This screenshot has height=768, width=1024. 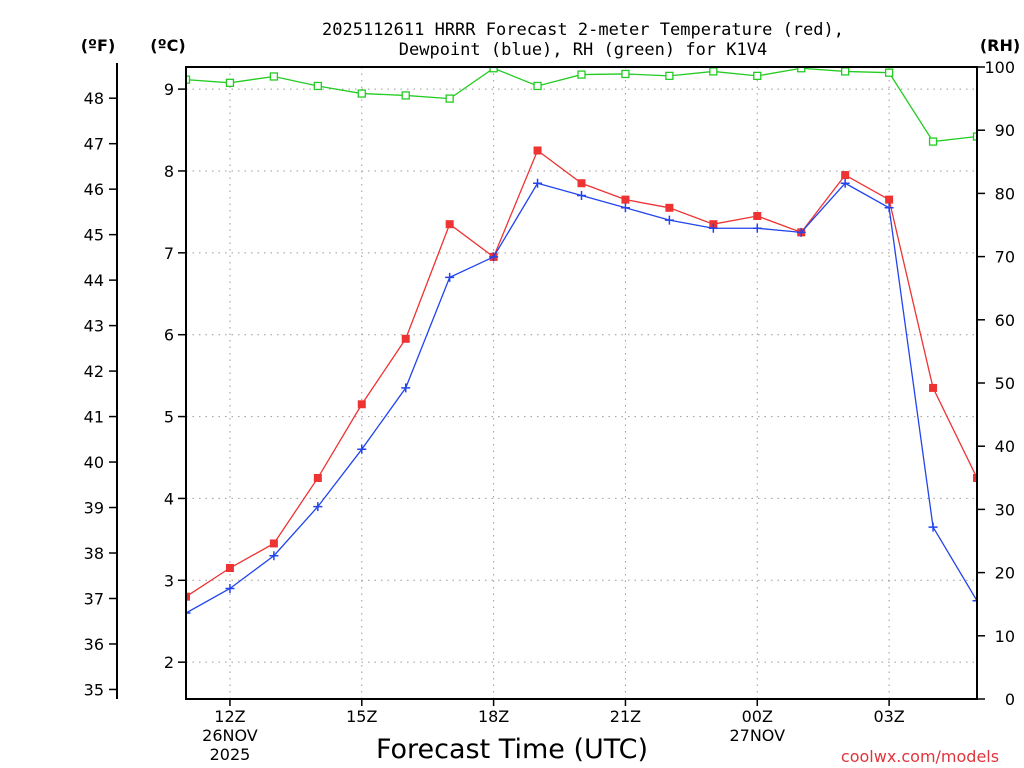 What do you see at coordinates (169, 89) in the screenshot?
I see `celsius-tick-label: 9` at bounding box center [169, 89].